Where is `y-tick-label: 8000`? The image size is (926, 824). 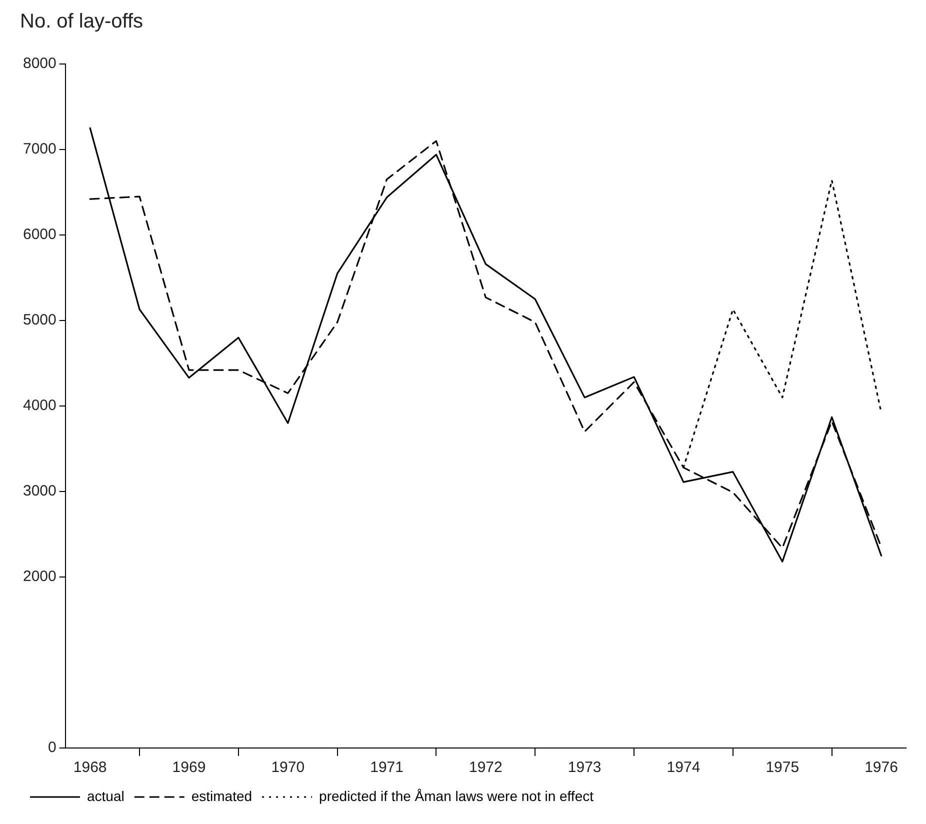 y-tick-label: 8000 is located at coordinates (39, 63).